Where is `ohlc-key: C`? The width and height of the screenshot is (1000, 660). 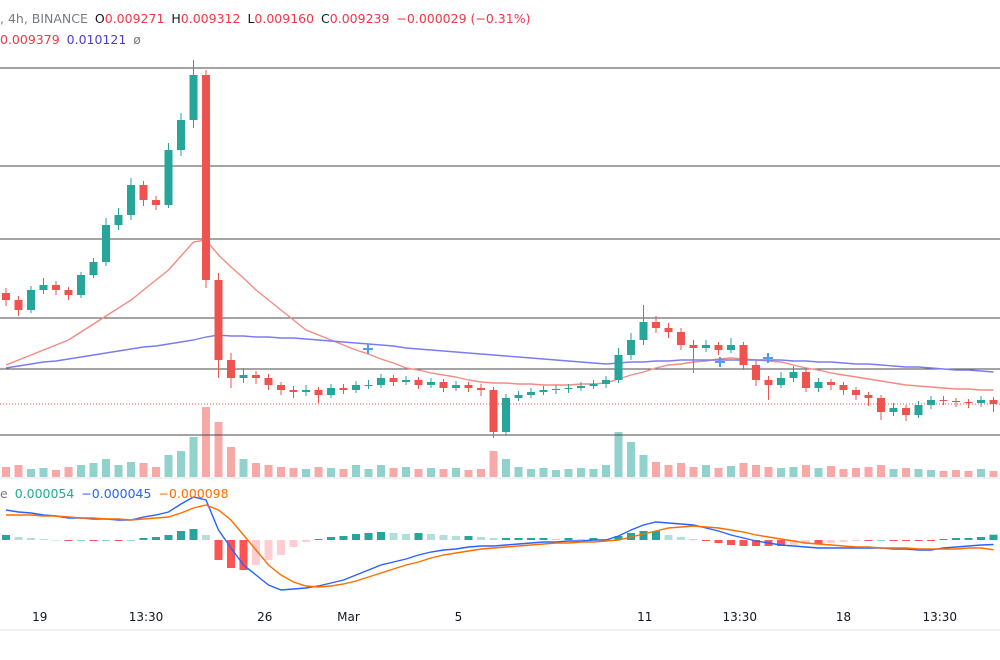
ohlc-key: C is located at coordinates (325, 18).